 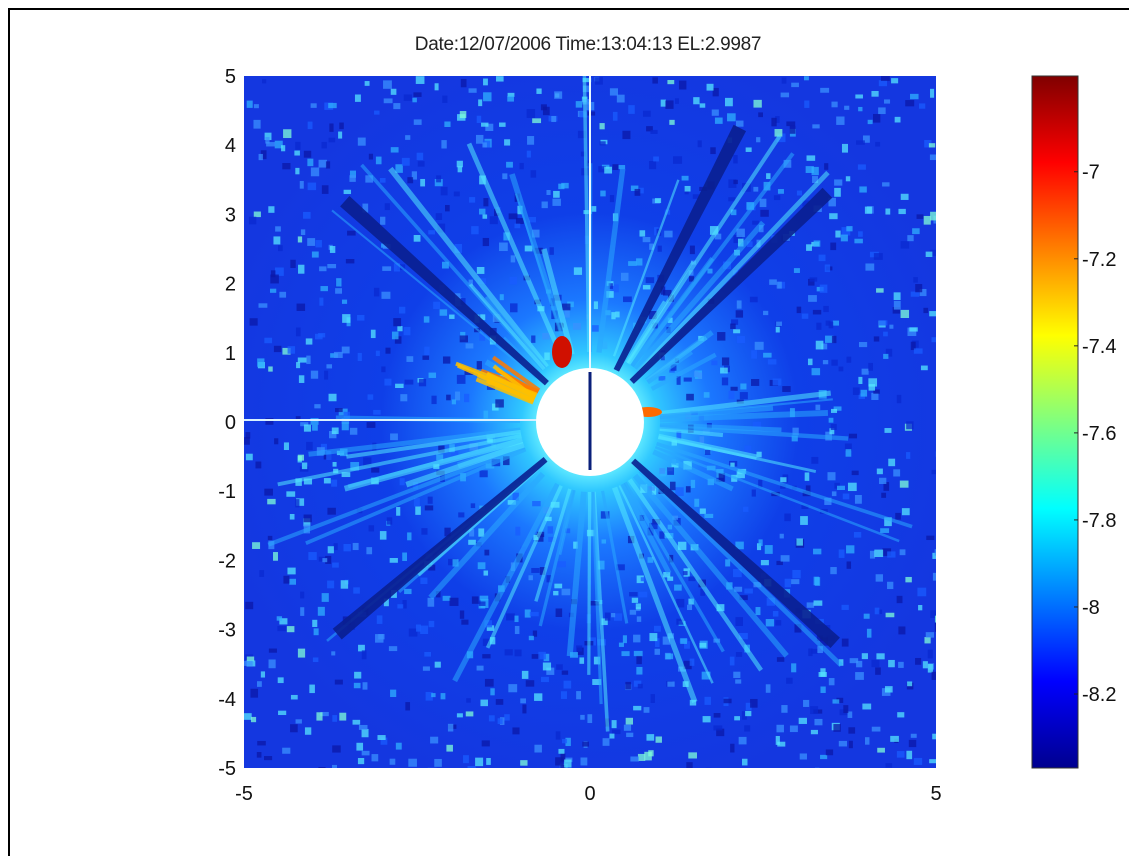 What do you see at coordinates (504, 391) in the screenshot?
I see `bright-streamer` at bounding box center [504, 391].